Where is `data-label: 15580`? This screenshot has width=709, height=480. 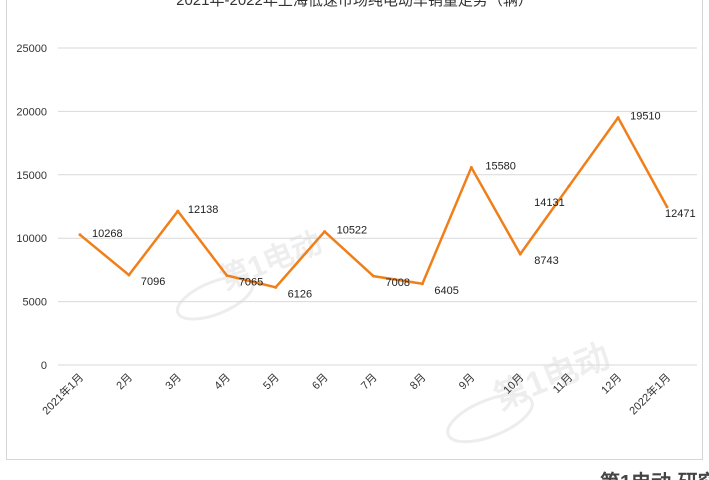 data-label: 15580 is located at coordinates (500, 166).